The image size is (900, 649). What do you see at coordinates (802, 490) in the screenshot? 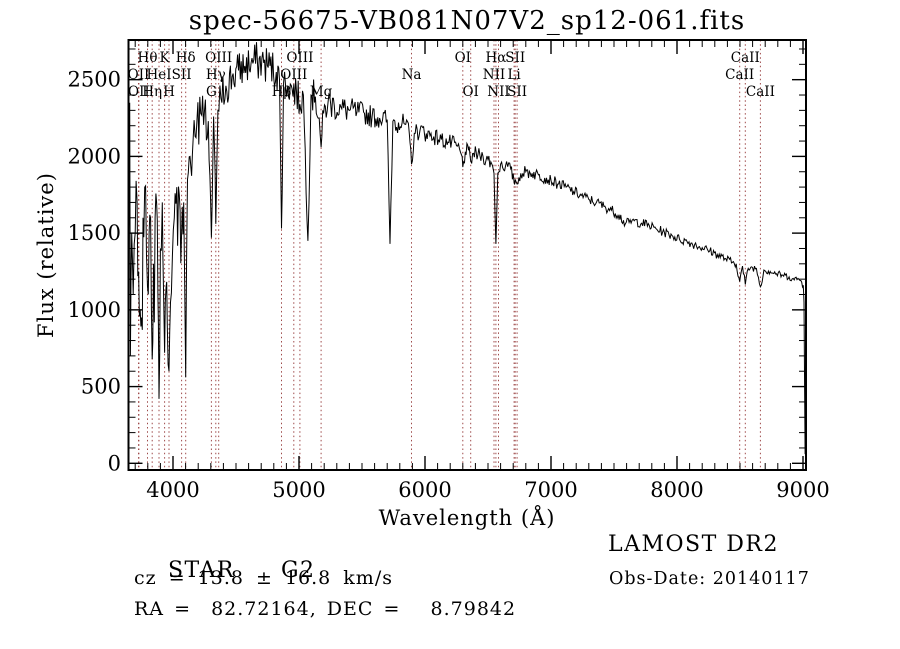
I see `x-tick-label: 9000` at bounding box center [802, 490].